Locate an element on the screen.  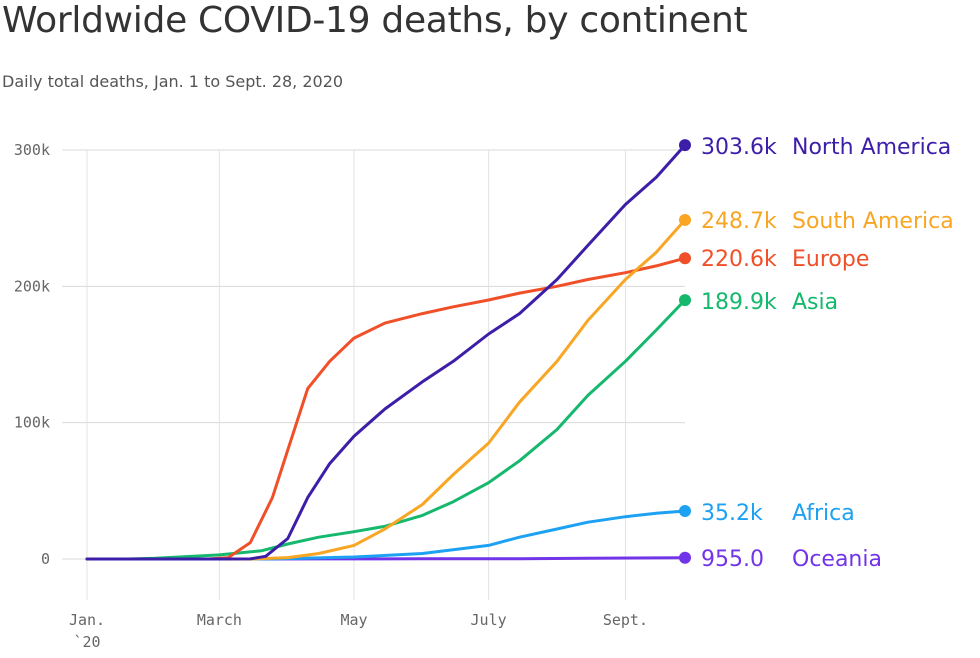
x-tick-label: July is located at coordinates (489, 620).